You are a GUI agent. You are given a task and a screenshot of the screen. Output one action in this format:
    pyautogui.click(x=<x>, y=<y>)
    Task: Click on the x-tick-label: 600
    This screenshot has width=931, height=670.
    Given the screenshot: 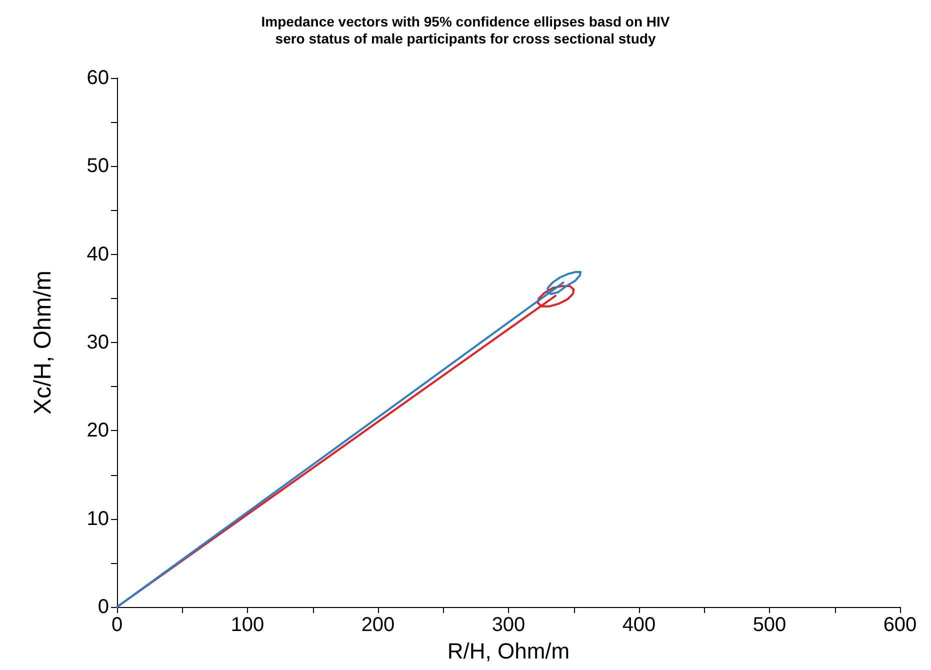 What is the action you would take?
    pyautogui.click(x=900, y=625)
    